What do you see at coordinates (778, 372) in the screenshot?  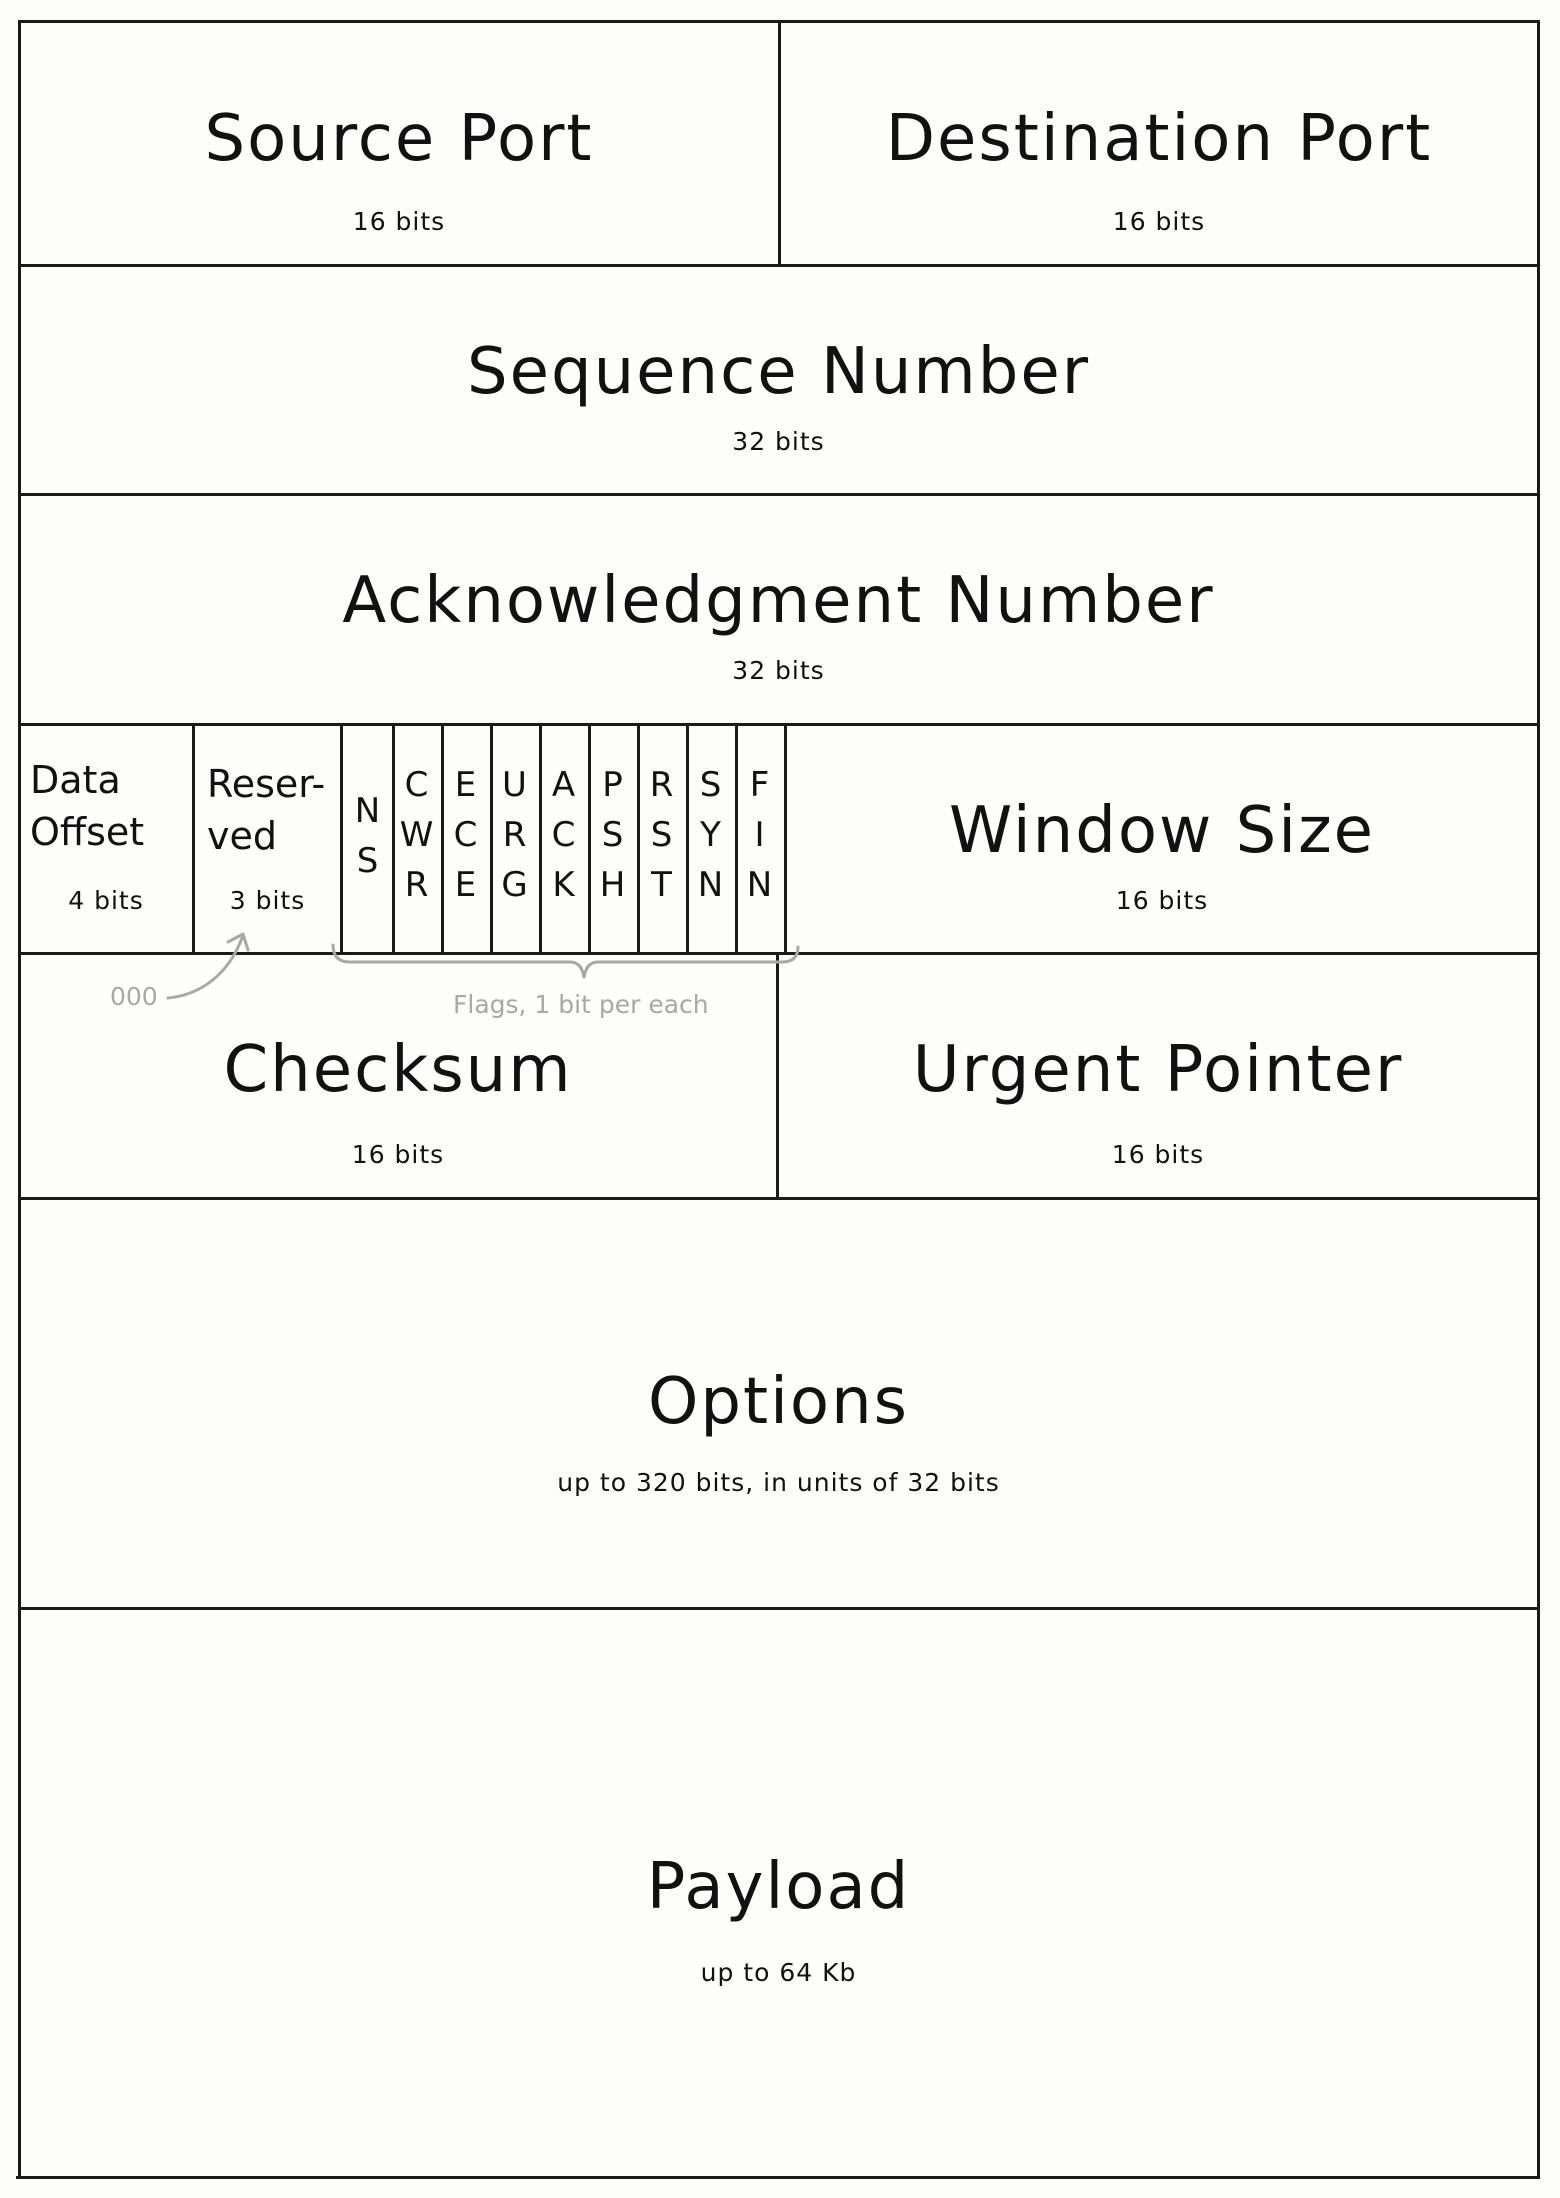 I see `sequence-number-name: Sequence Number` at bounding box center [778, 372].